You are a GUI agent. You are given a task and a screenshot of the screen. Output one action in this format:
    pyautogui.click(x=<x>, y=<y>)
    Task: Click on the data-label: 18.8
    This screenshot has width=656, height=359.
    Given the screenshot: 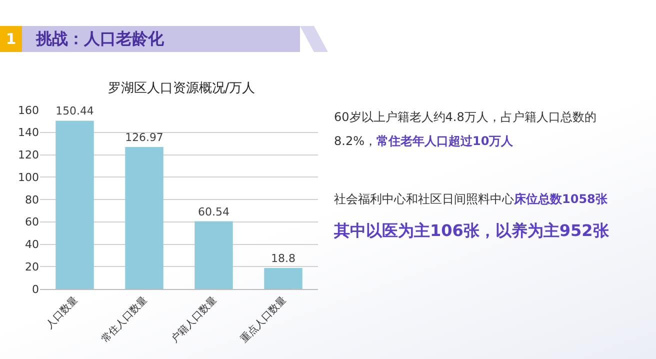 What is the action you would take?
    pyautogui.click(x=283, y=258)
    